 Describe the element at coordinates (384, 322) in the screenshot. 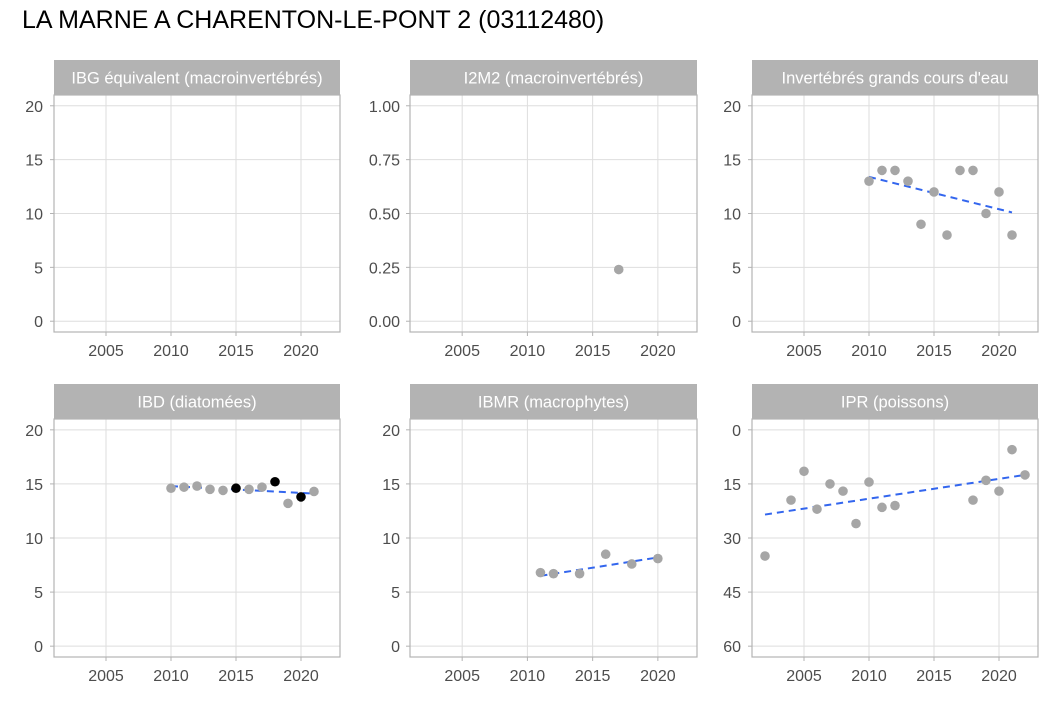

I see `y-tick-label: 0.00` at that location.